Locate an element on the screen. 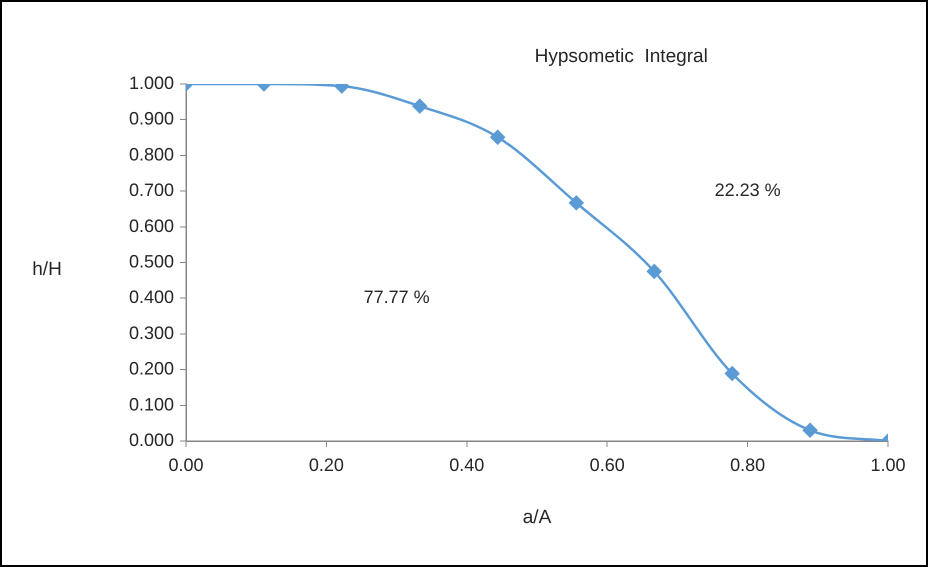  y-tick-label: 0.700 is located at coordinates (151, 190).